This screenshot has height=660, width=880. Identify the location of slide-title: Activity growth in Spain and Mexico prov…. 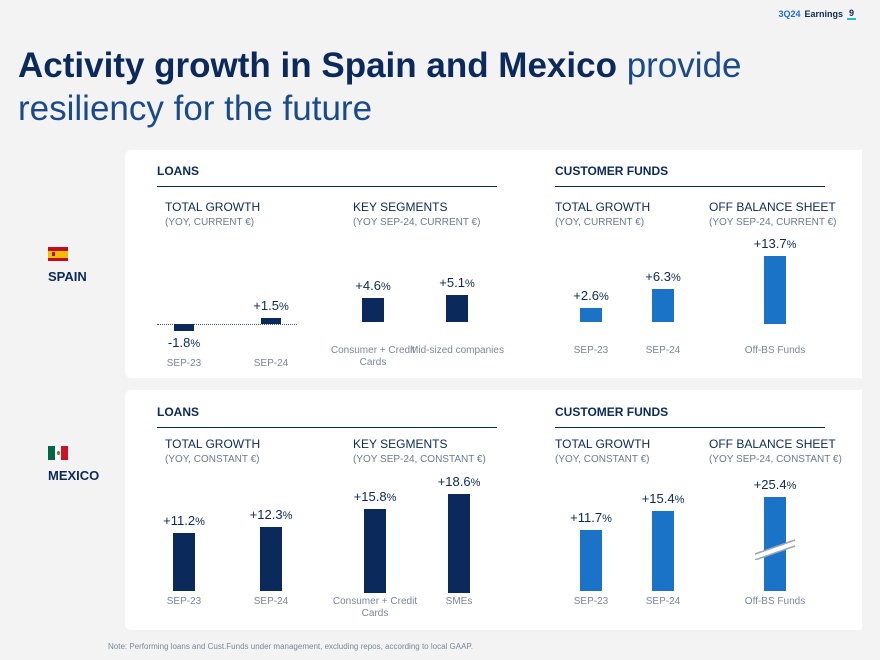
(428, 87).